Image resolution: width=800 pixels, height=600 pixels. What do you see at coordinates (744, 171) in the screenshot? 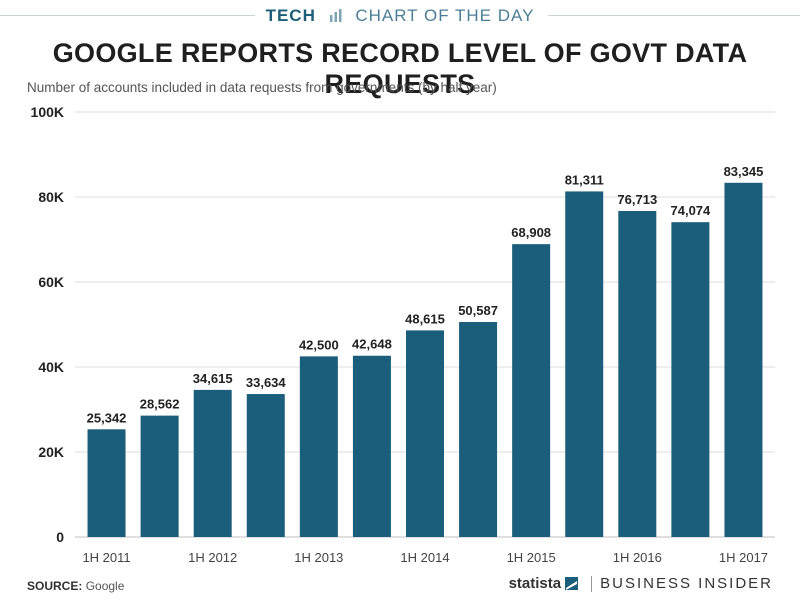
I see `data-label: 83,345` at bounding box center [744, 171].